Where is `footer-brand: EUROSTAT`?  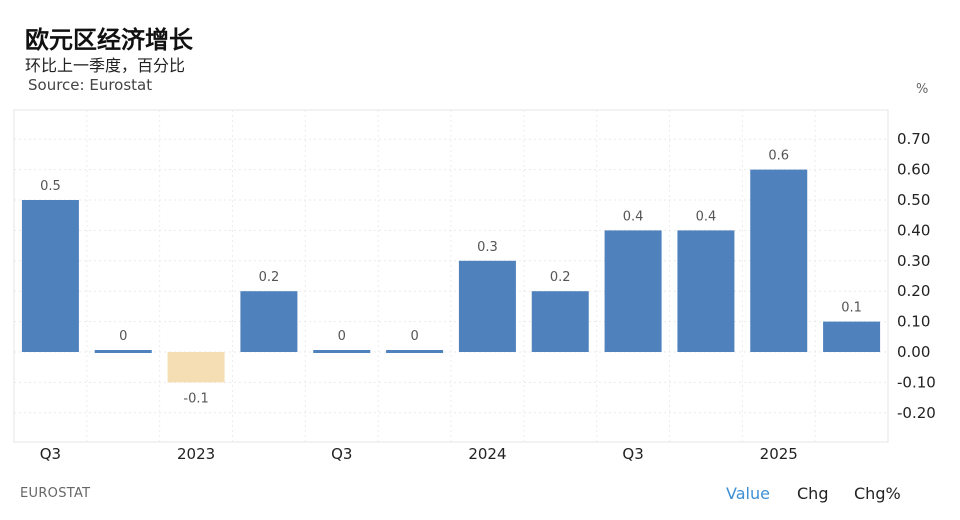
footer-brand: EUROSTAT is located at coordinates (55, 493).